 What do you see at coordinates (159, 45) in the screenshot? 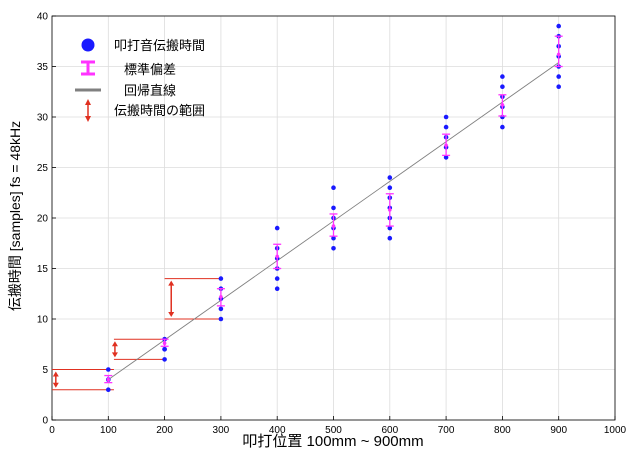
I see `legend-label: 叩打音伝搬時間` at bounding box center [159, 45].